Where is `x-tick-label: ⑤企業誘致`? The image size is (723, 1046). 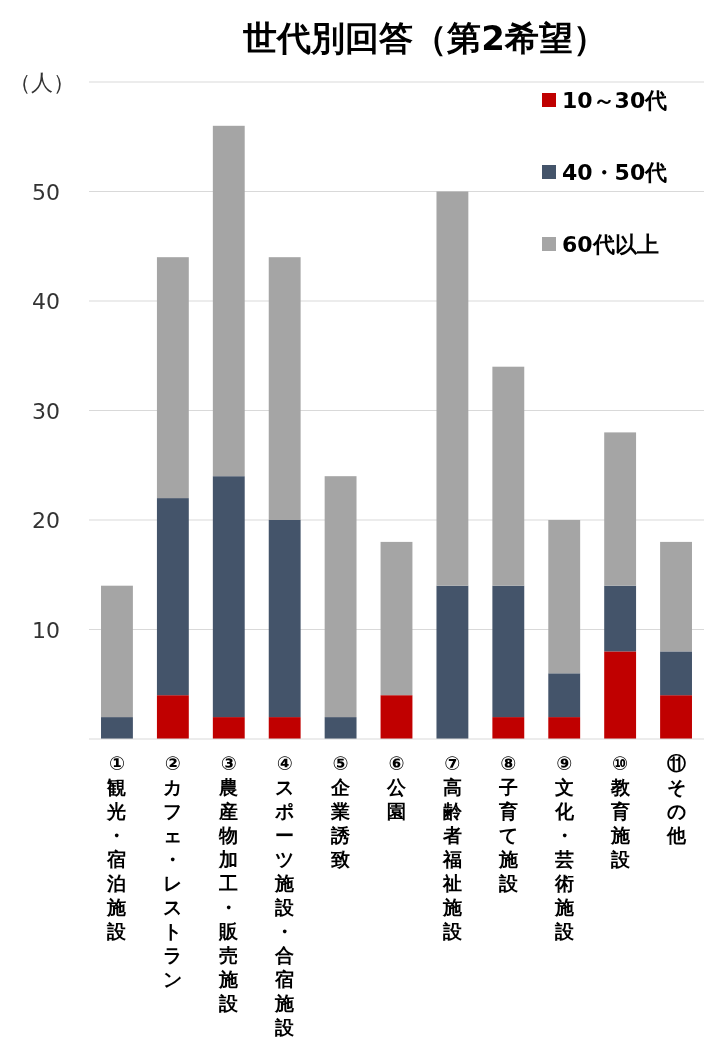
x-tick-label: ⑤企業誘致 is located at coordinates (341, 811).